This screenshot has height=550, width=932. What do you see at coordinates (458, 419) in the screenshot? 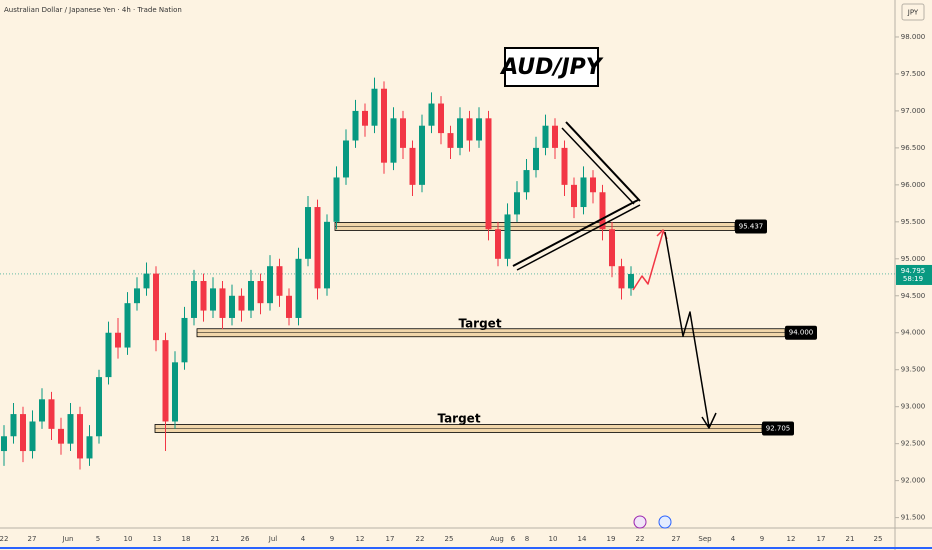
I see `target-label: Target` at bounding box center [458, 419].